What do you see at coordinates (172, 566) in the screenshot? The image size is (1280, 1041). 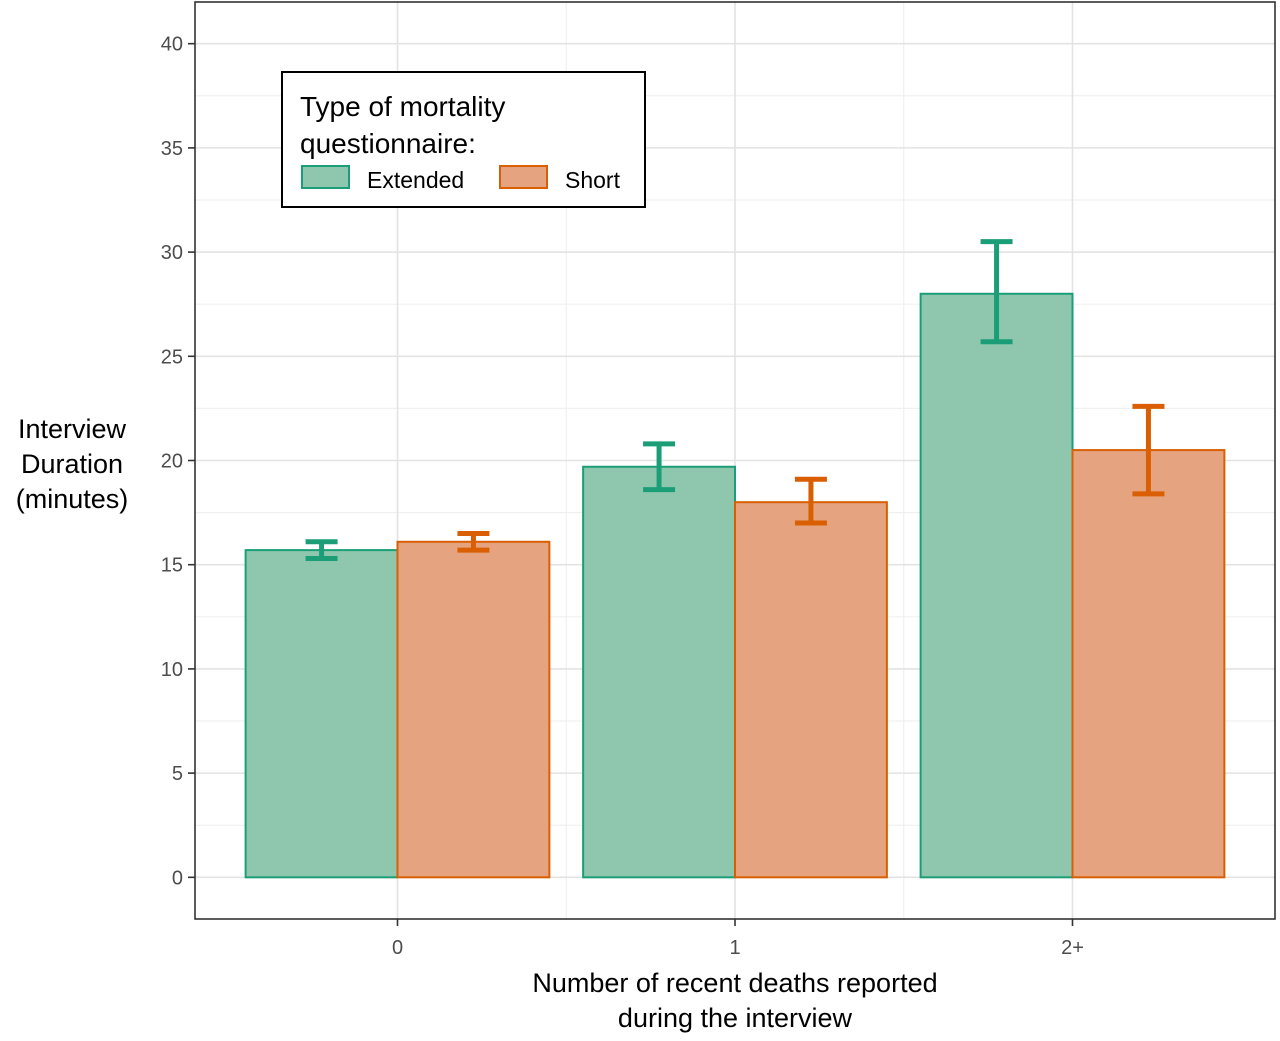 I see `y-tick-label: 15` at bounding box center [172, 566].